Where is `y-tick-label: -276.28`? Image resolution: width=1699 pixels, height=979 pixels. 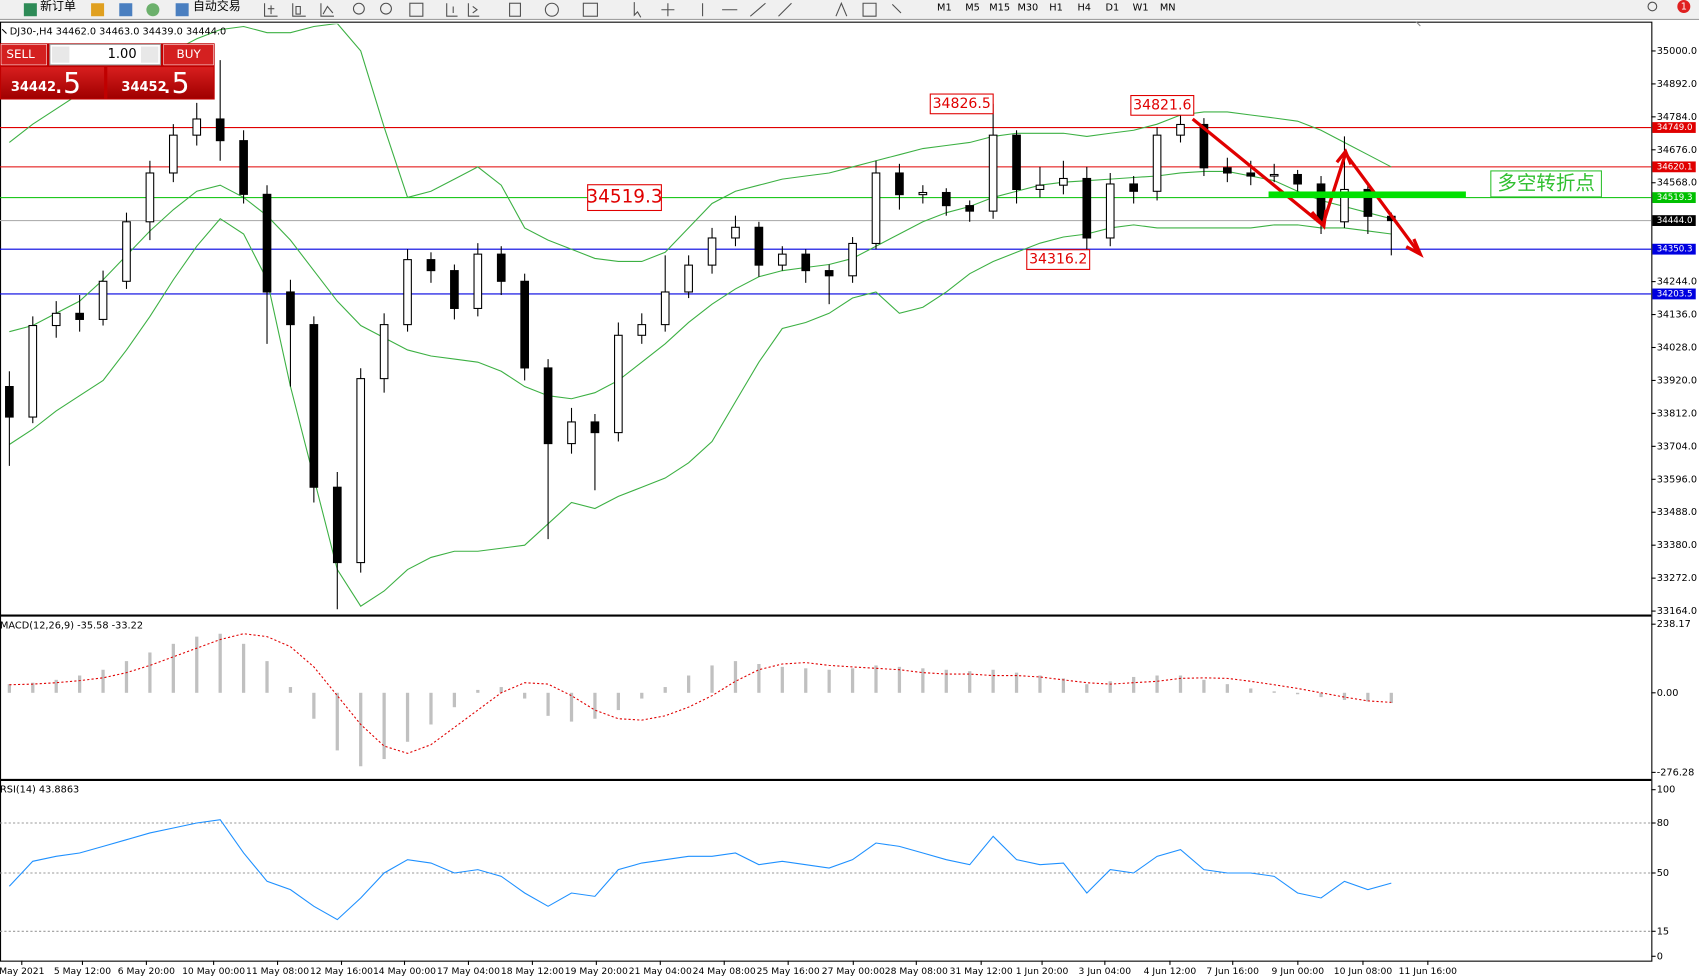 y-tick-label: -276.28 is located at coordinates (1676, 772).